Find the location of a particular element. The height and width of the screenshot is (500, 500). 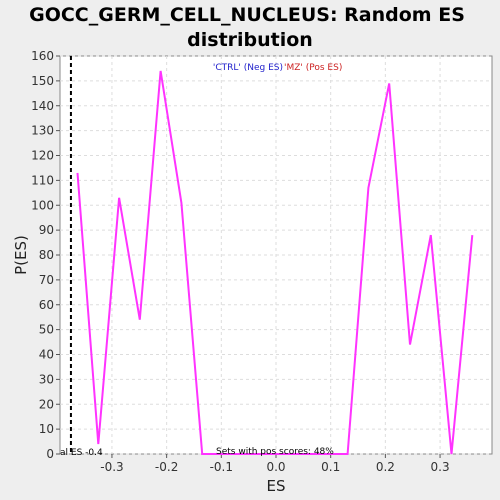

y-tick-label: 60 is located at coordinates (46, 305).